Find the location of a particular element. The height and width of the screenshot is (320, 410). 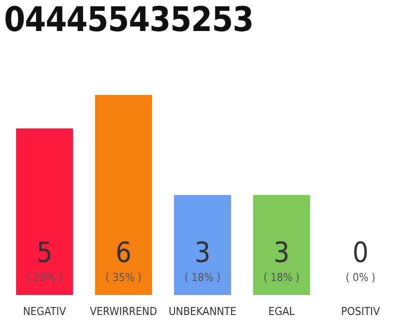

data-label: 5 is located at coordinates (44, 252).